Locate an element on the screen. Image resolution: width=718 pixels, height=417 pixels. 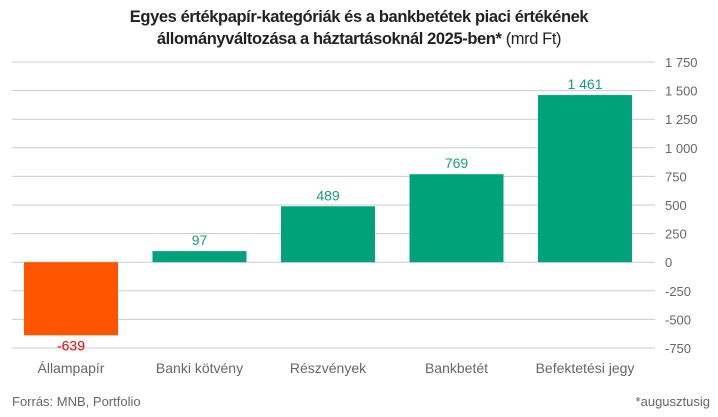
x-tick-label: Befektetési jegy is located at coordinates (585, 368).